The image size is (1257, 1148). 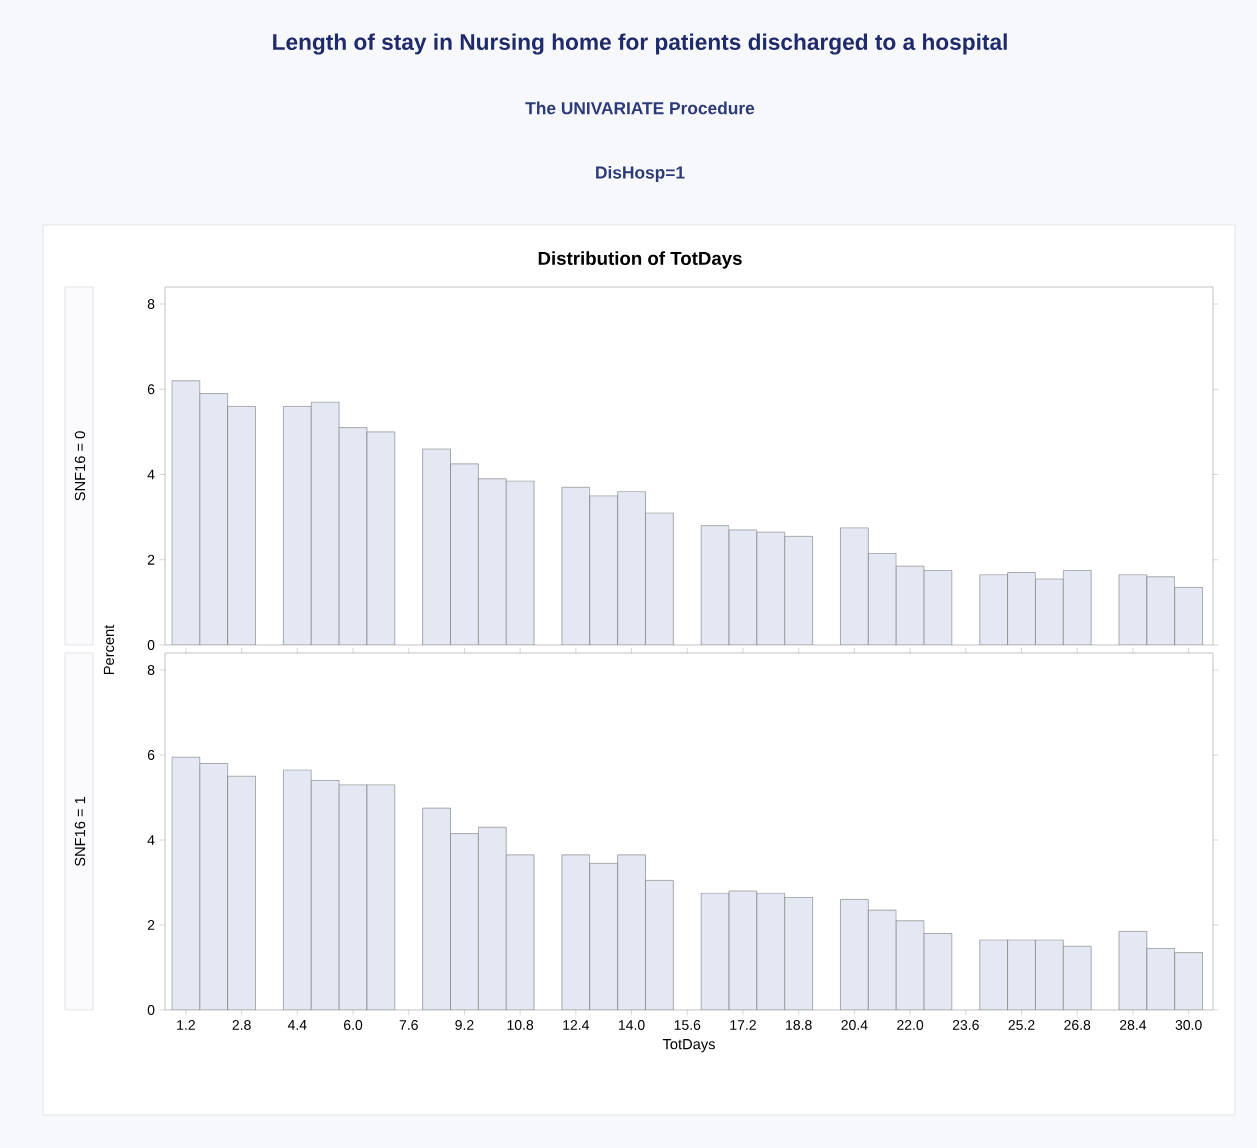 What do you see at coordinates (80, 831) in the screenshot?
I see `text: SNF16 = 1` at bounding box center [80, 831].